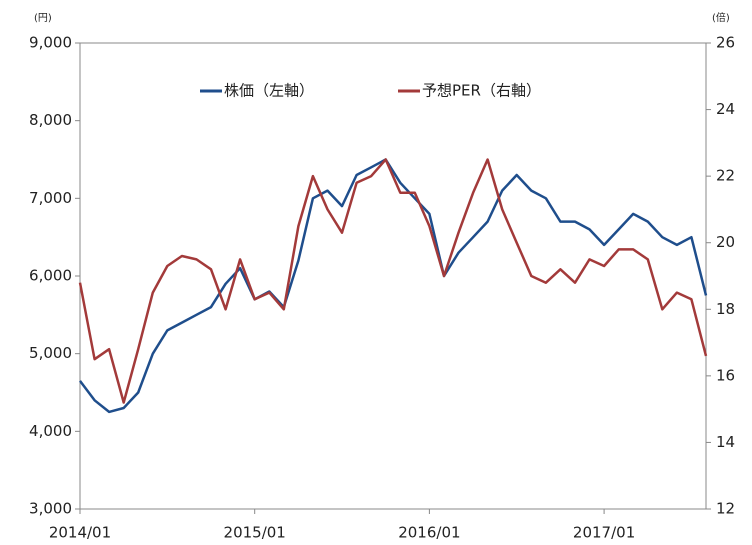 This screenshot has width=752, height=545. I want to click on y2-tick-label: 12, so click(725, 509).